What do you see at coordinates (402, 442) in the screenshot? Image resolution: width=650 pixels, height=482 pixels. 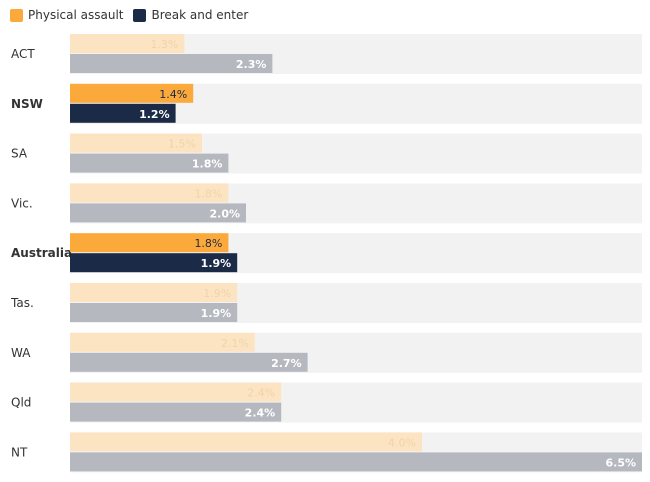 I see `data-label-physical-assault-nt: 4.0%` at bounding box center [402, 442].